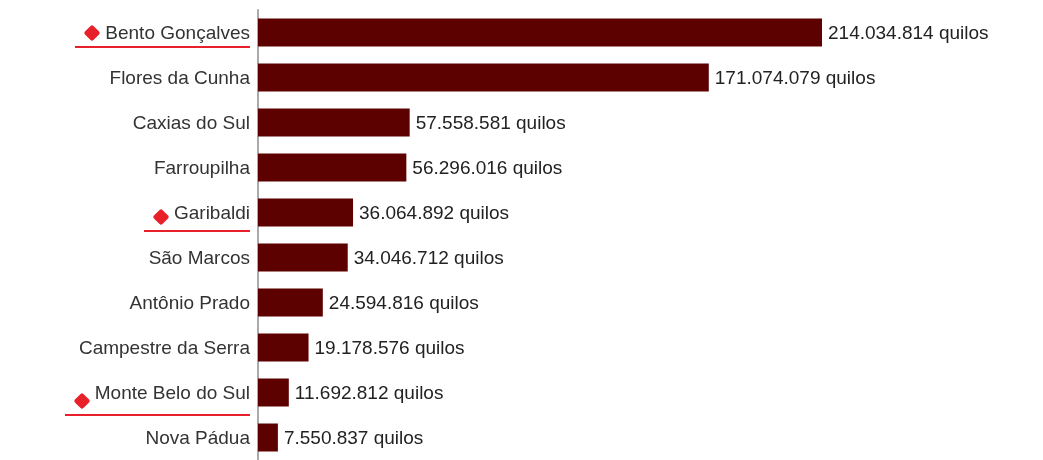 This screenshot has width=1043, height=460. What do you see at coordinates (211, 212) in the screenshot?
I see `y-tick-label: Garibaldi` at bounding box center [211, 212].